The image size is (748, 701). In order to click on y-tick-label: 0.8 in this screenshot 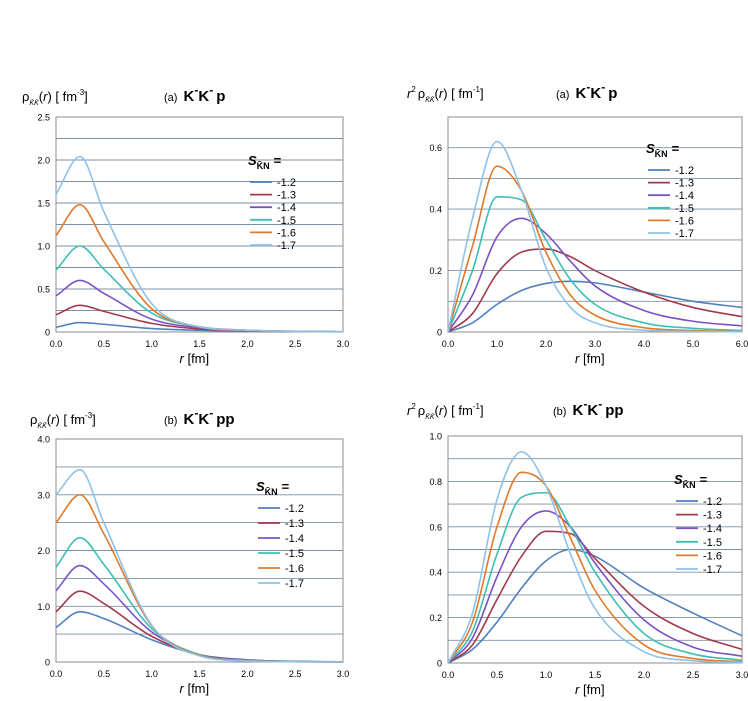, I will do `click(435, 482)`.